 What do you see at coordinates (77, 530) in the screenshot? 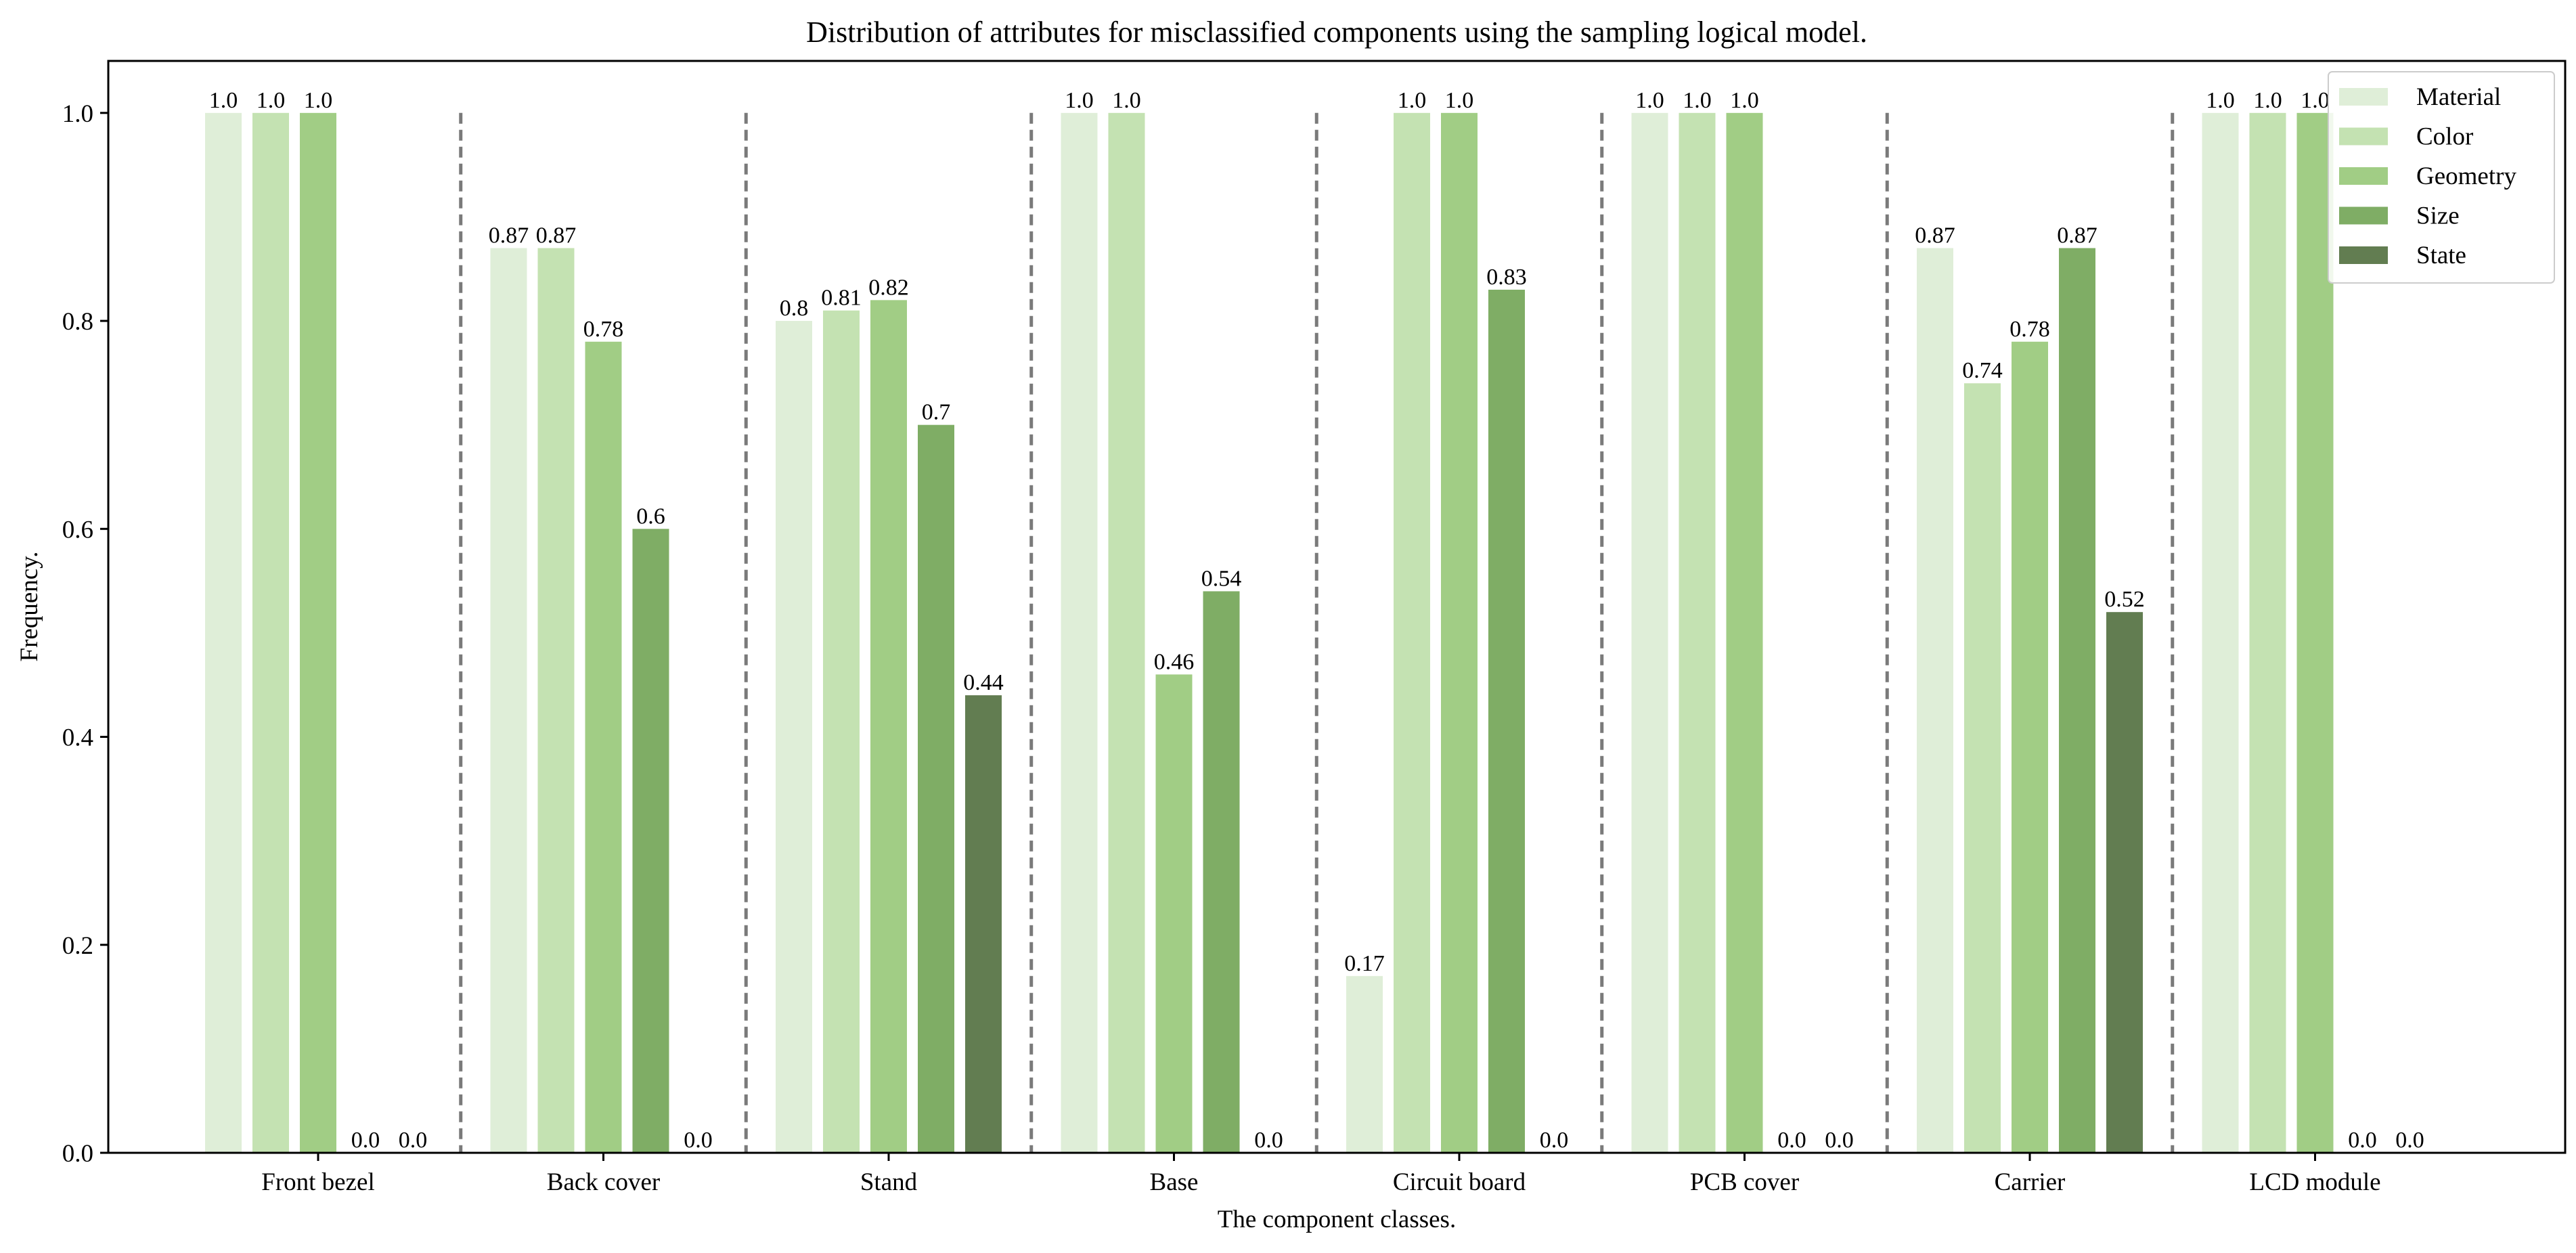
I see `y-tick-label: 0.6` at bounding box center [77, 530].